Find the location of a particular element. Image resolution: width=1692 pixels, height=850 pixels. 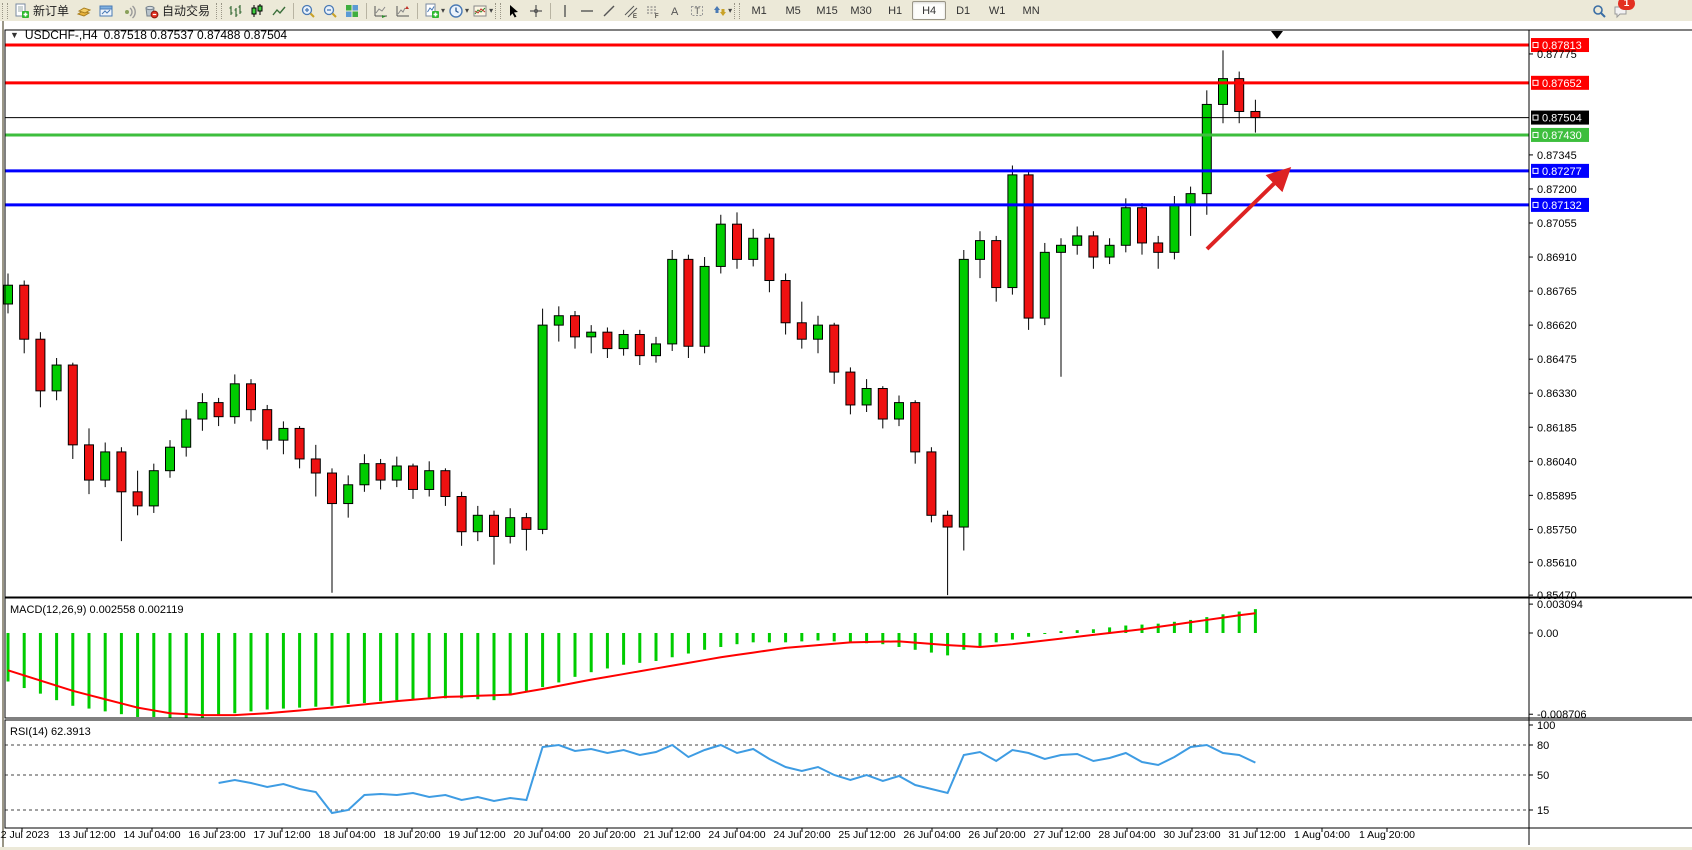

fibonacci-icon: F is located at coordinates (653, 12).